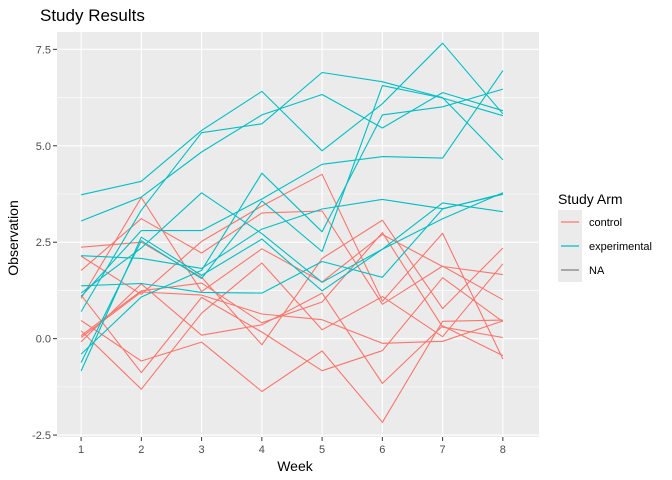  I want to click on legend-label-NA: NA, so click(597, 271).